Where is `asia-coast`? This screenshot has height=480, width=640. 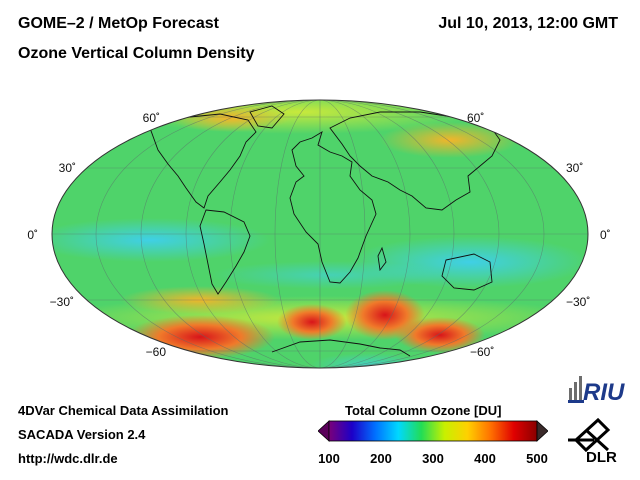
asia-coast is located at coordinates (415, 161).